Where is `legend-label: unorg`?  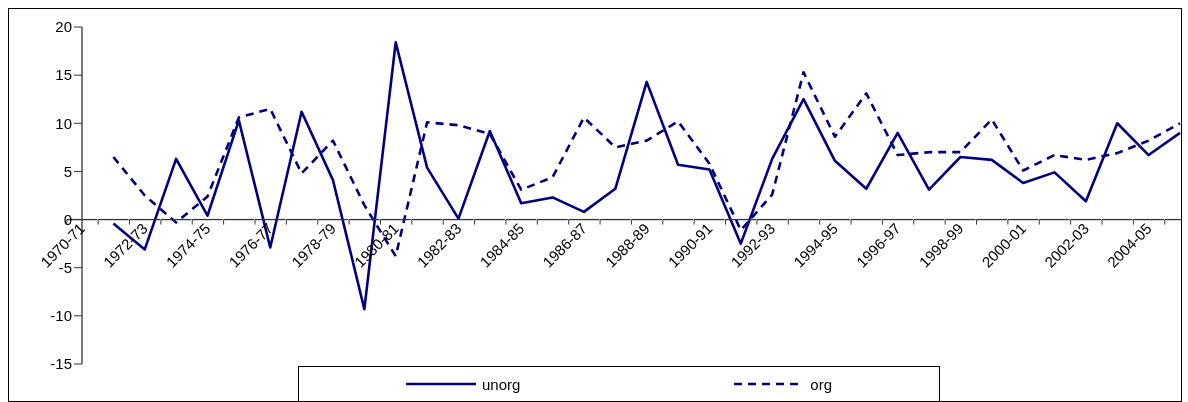
legend-label: unorg is located at coordinates (501, 384).